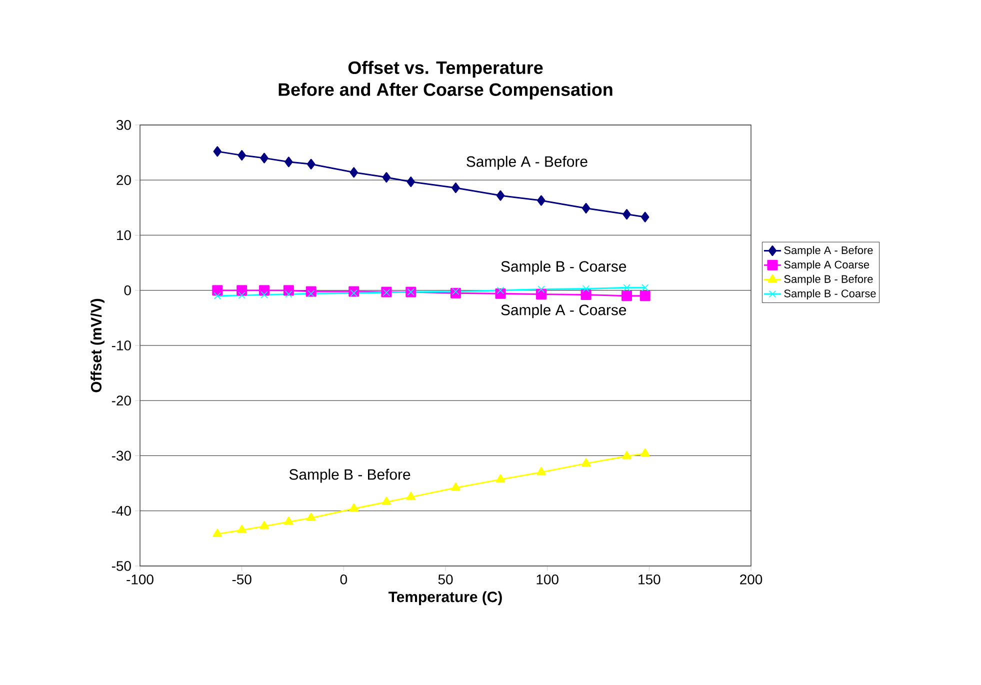 The height and width of the screenshot is (685, 981). What do you see at coordinates (121, 566) in the screenshot?
I see `y-tick-label: -50` at bounding box center [121, 566].